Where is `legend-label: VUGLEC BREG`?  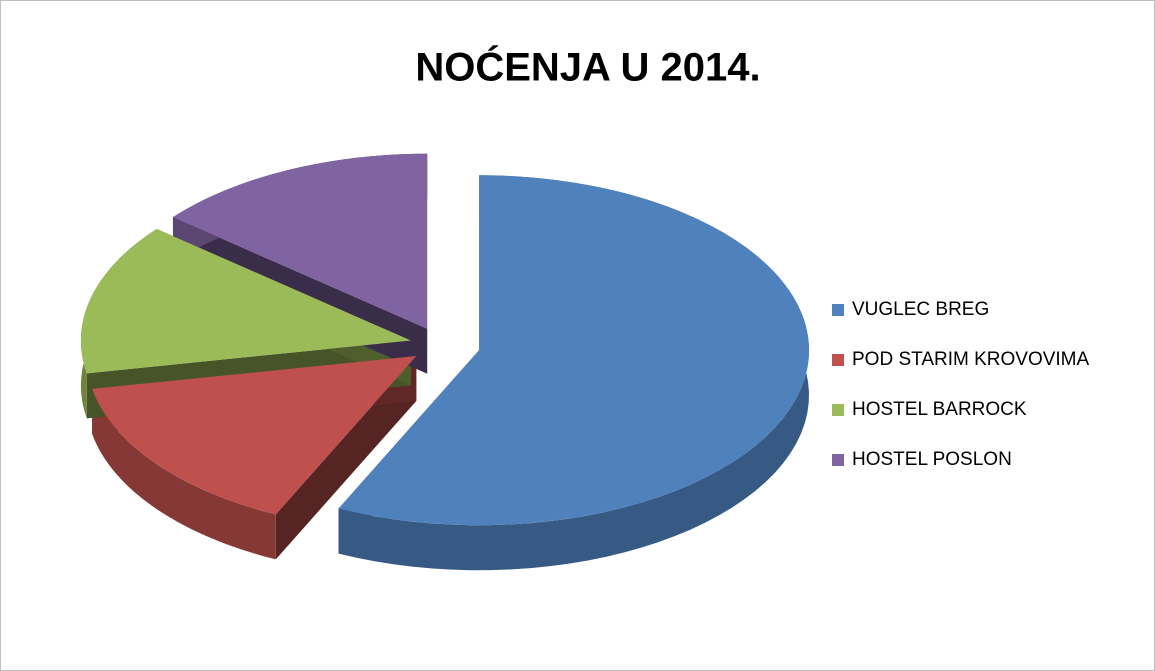
legend-label: VUGLEC BREG is located at coordinates (920, 309).